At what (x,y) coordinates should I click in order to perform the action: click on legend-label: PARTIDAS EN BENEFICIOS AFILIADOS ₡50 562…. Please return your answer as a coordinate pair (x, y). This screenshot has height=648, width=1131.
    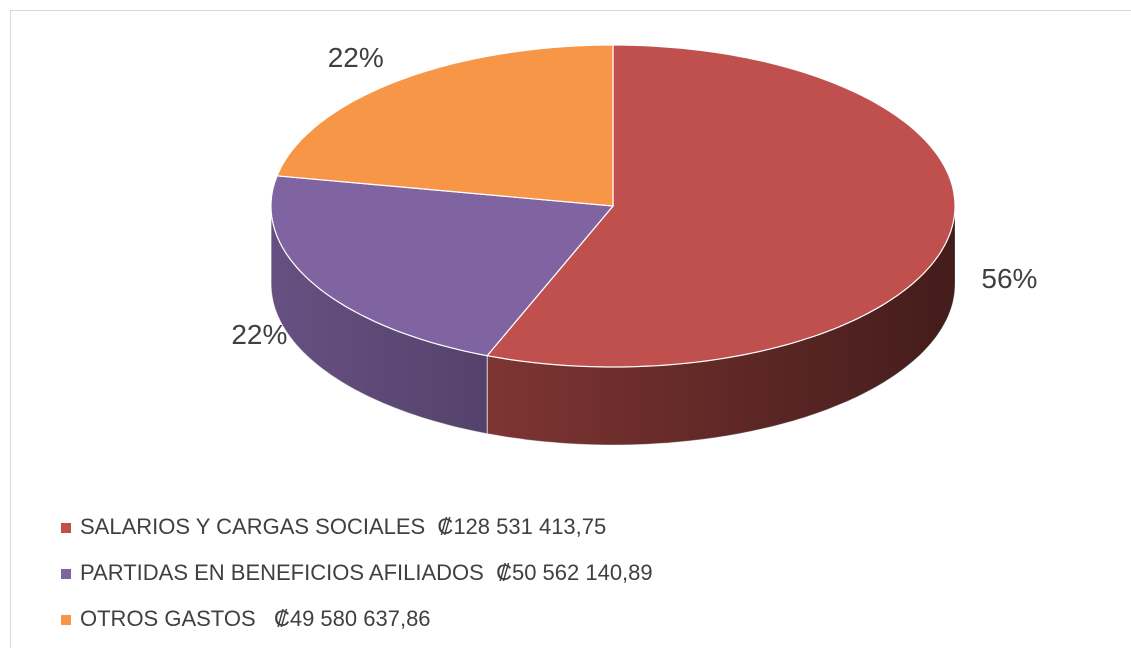
    Looking at the image, I should click on (366, 572).